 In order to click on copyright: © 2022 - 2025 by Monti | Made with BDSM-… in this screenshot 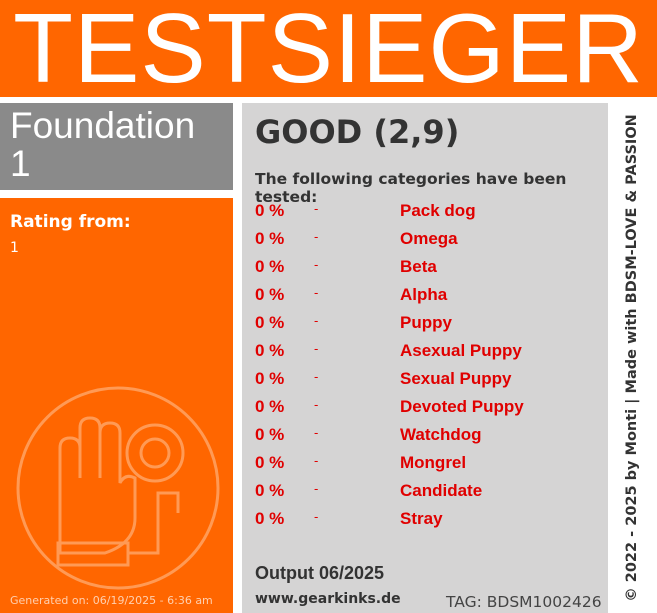, I will do `click(632, 358)`.